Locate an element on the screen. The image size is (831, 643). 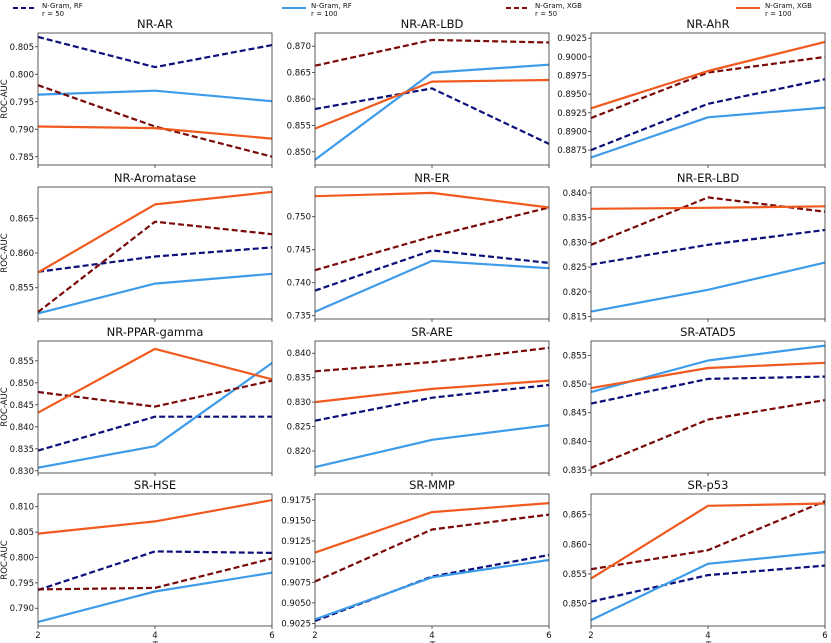
subplot-nr-ar: NR-AR 0.785 0.790 0.795 0.800 0.805 ROC-AUC is located at coordinates (136, 92).